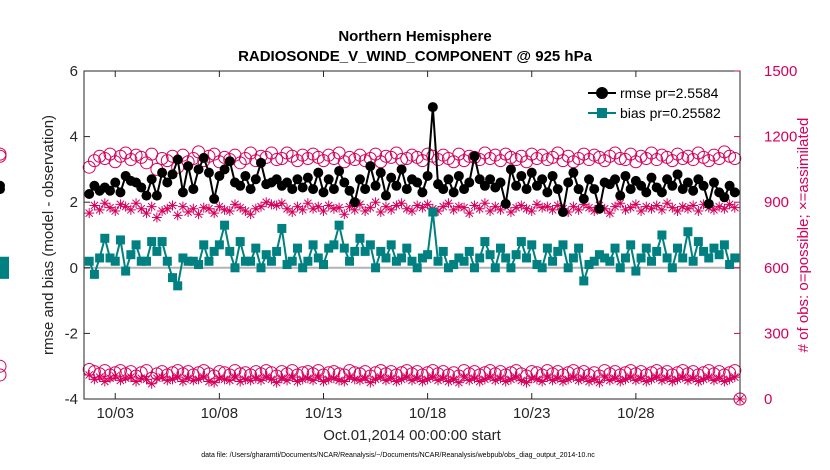 The image size is (830, 470). What do you see at coordinates (324, 413) in the screenshot?
I see `x-tick-label: 10/13` at bounding box center [324, 413].